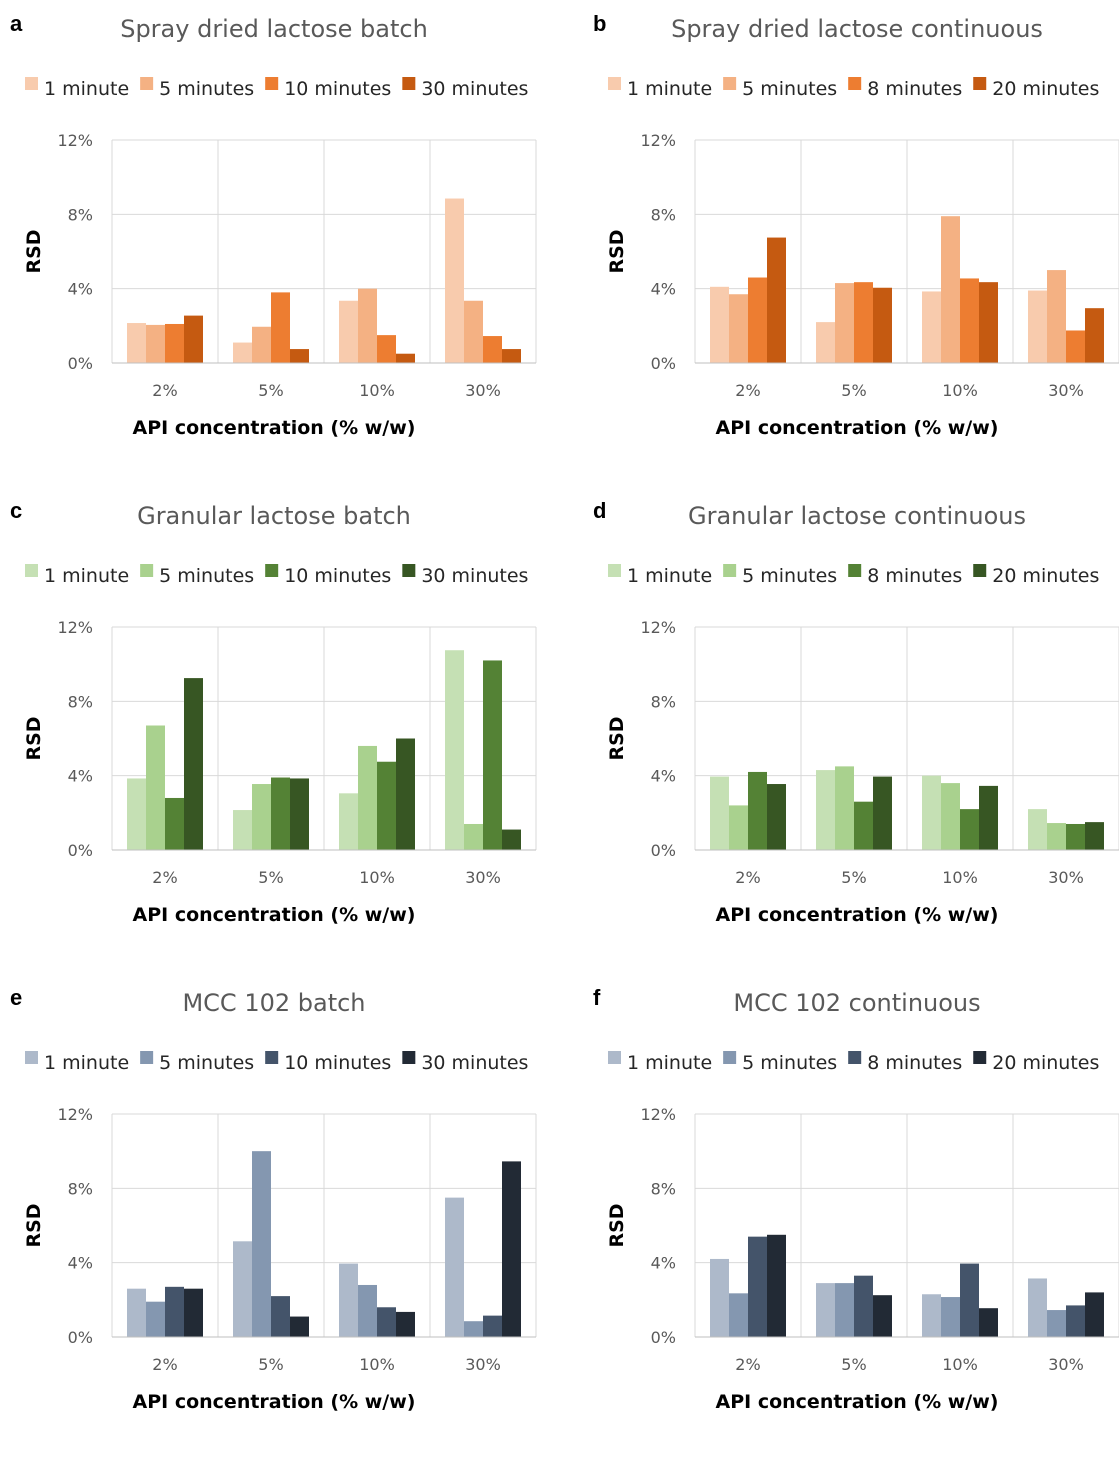 Image resolution: width=1119 pixels, height=1461 pixels. Describe the element at coordinates (80, 363) in the screenshot. I see `y-tick-label: 0%` at that location.